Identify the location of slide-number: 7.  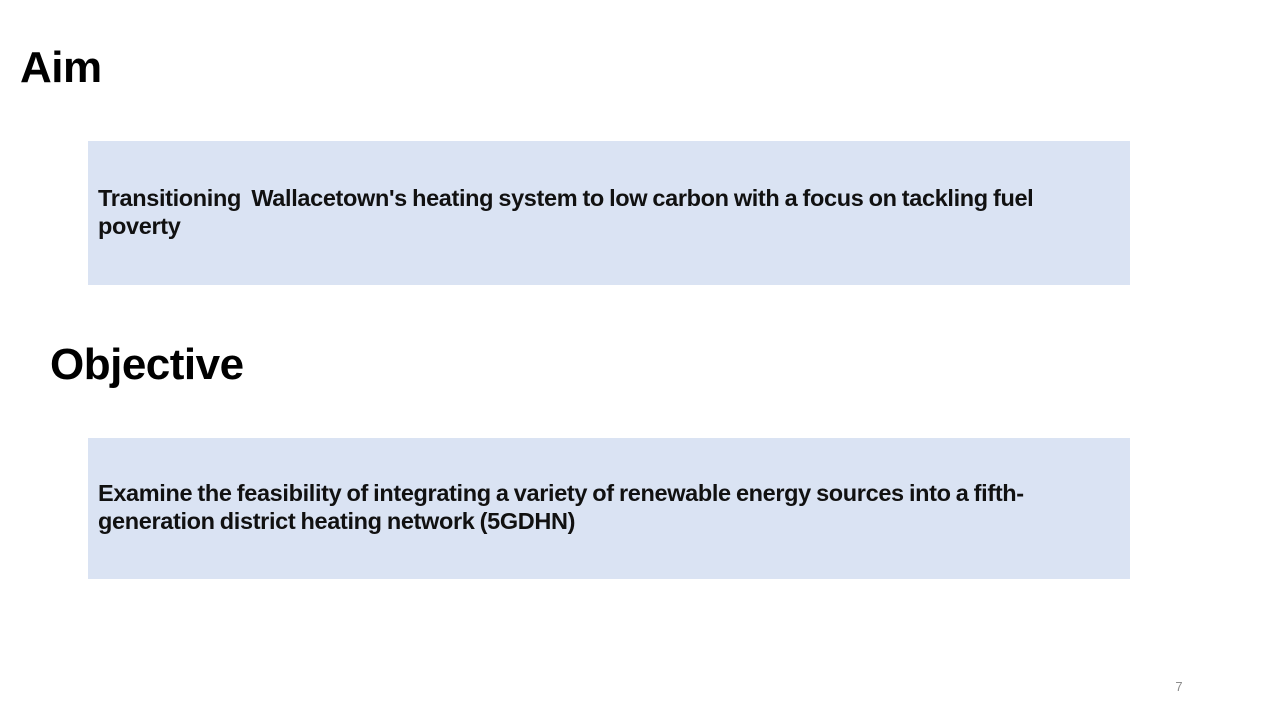
(1179, 686).